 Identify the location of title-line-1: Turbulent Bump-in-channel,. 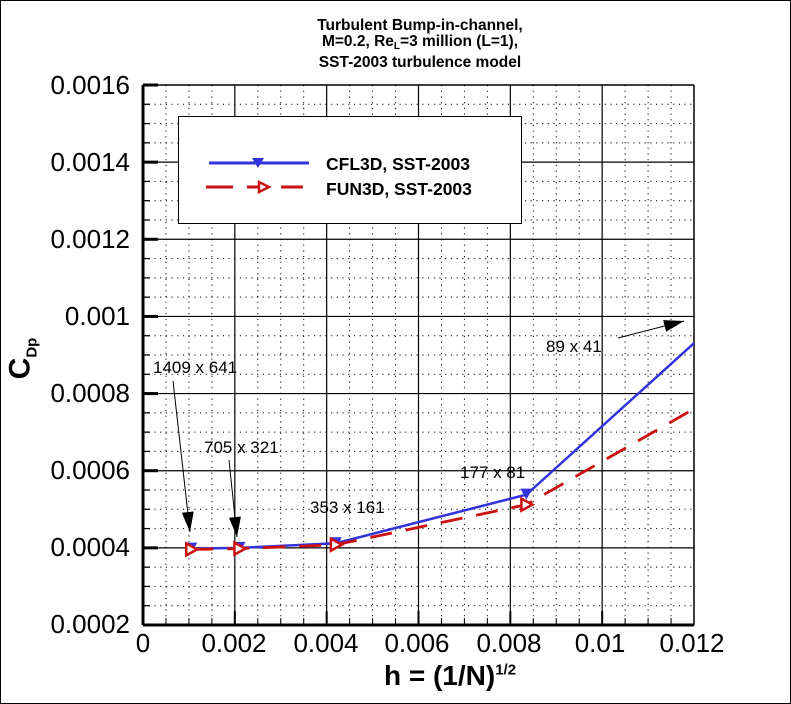
(420, 25).